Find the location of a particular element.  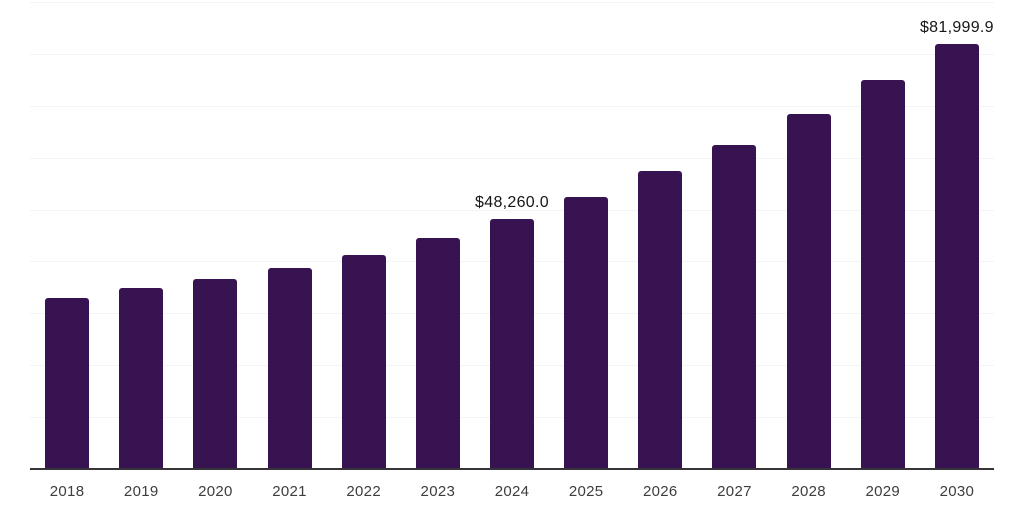

bar-value-label-2030: $81,999.9 is located at coordinates (956, 27).